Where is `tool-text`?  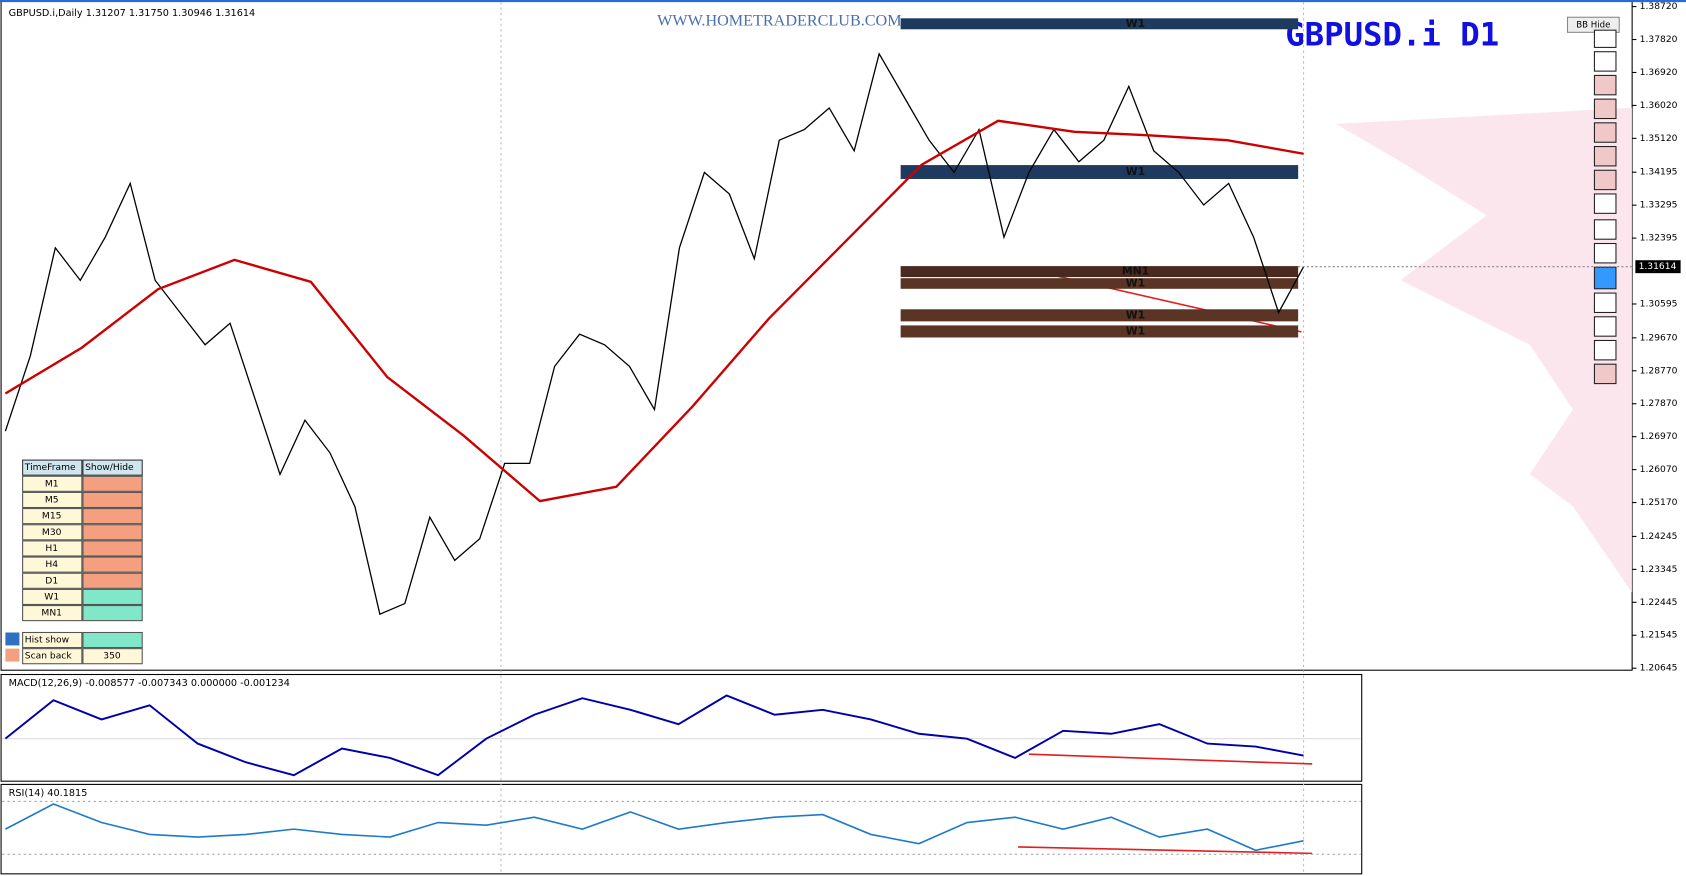 tool-text is located at coordinates (1605, 203).